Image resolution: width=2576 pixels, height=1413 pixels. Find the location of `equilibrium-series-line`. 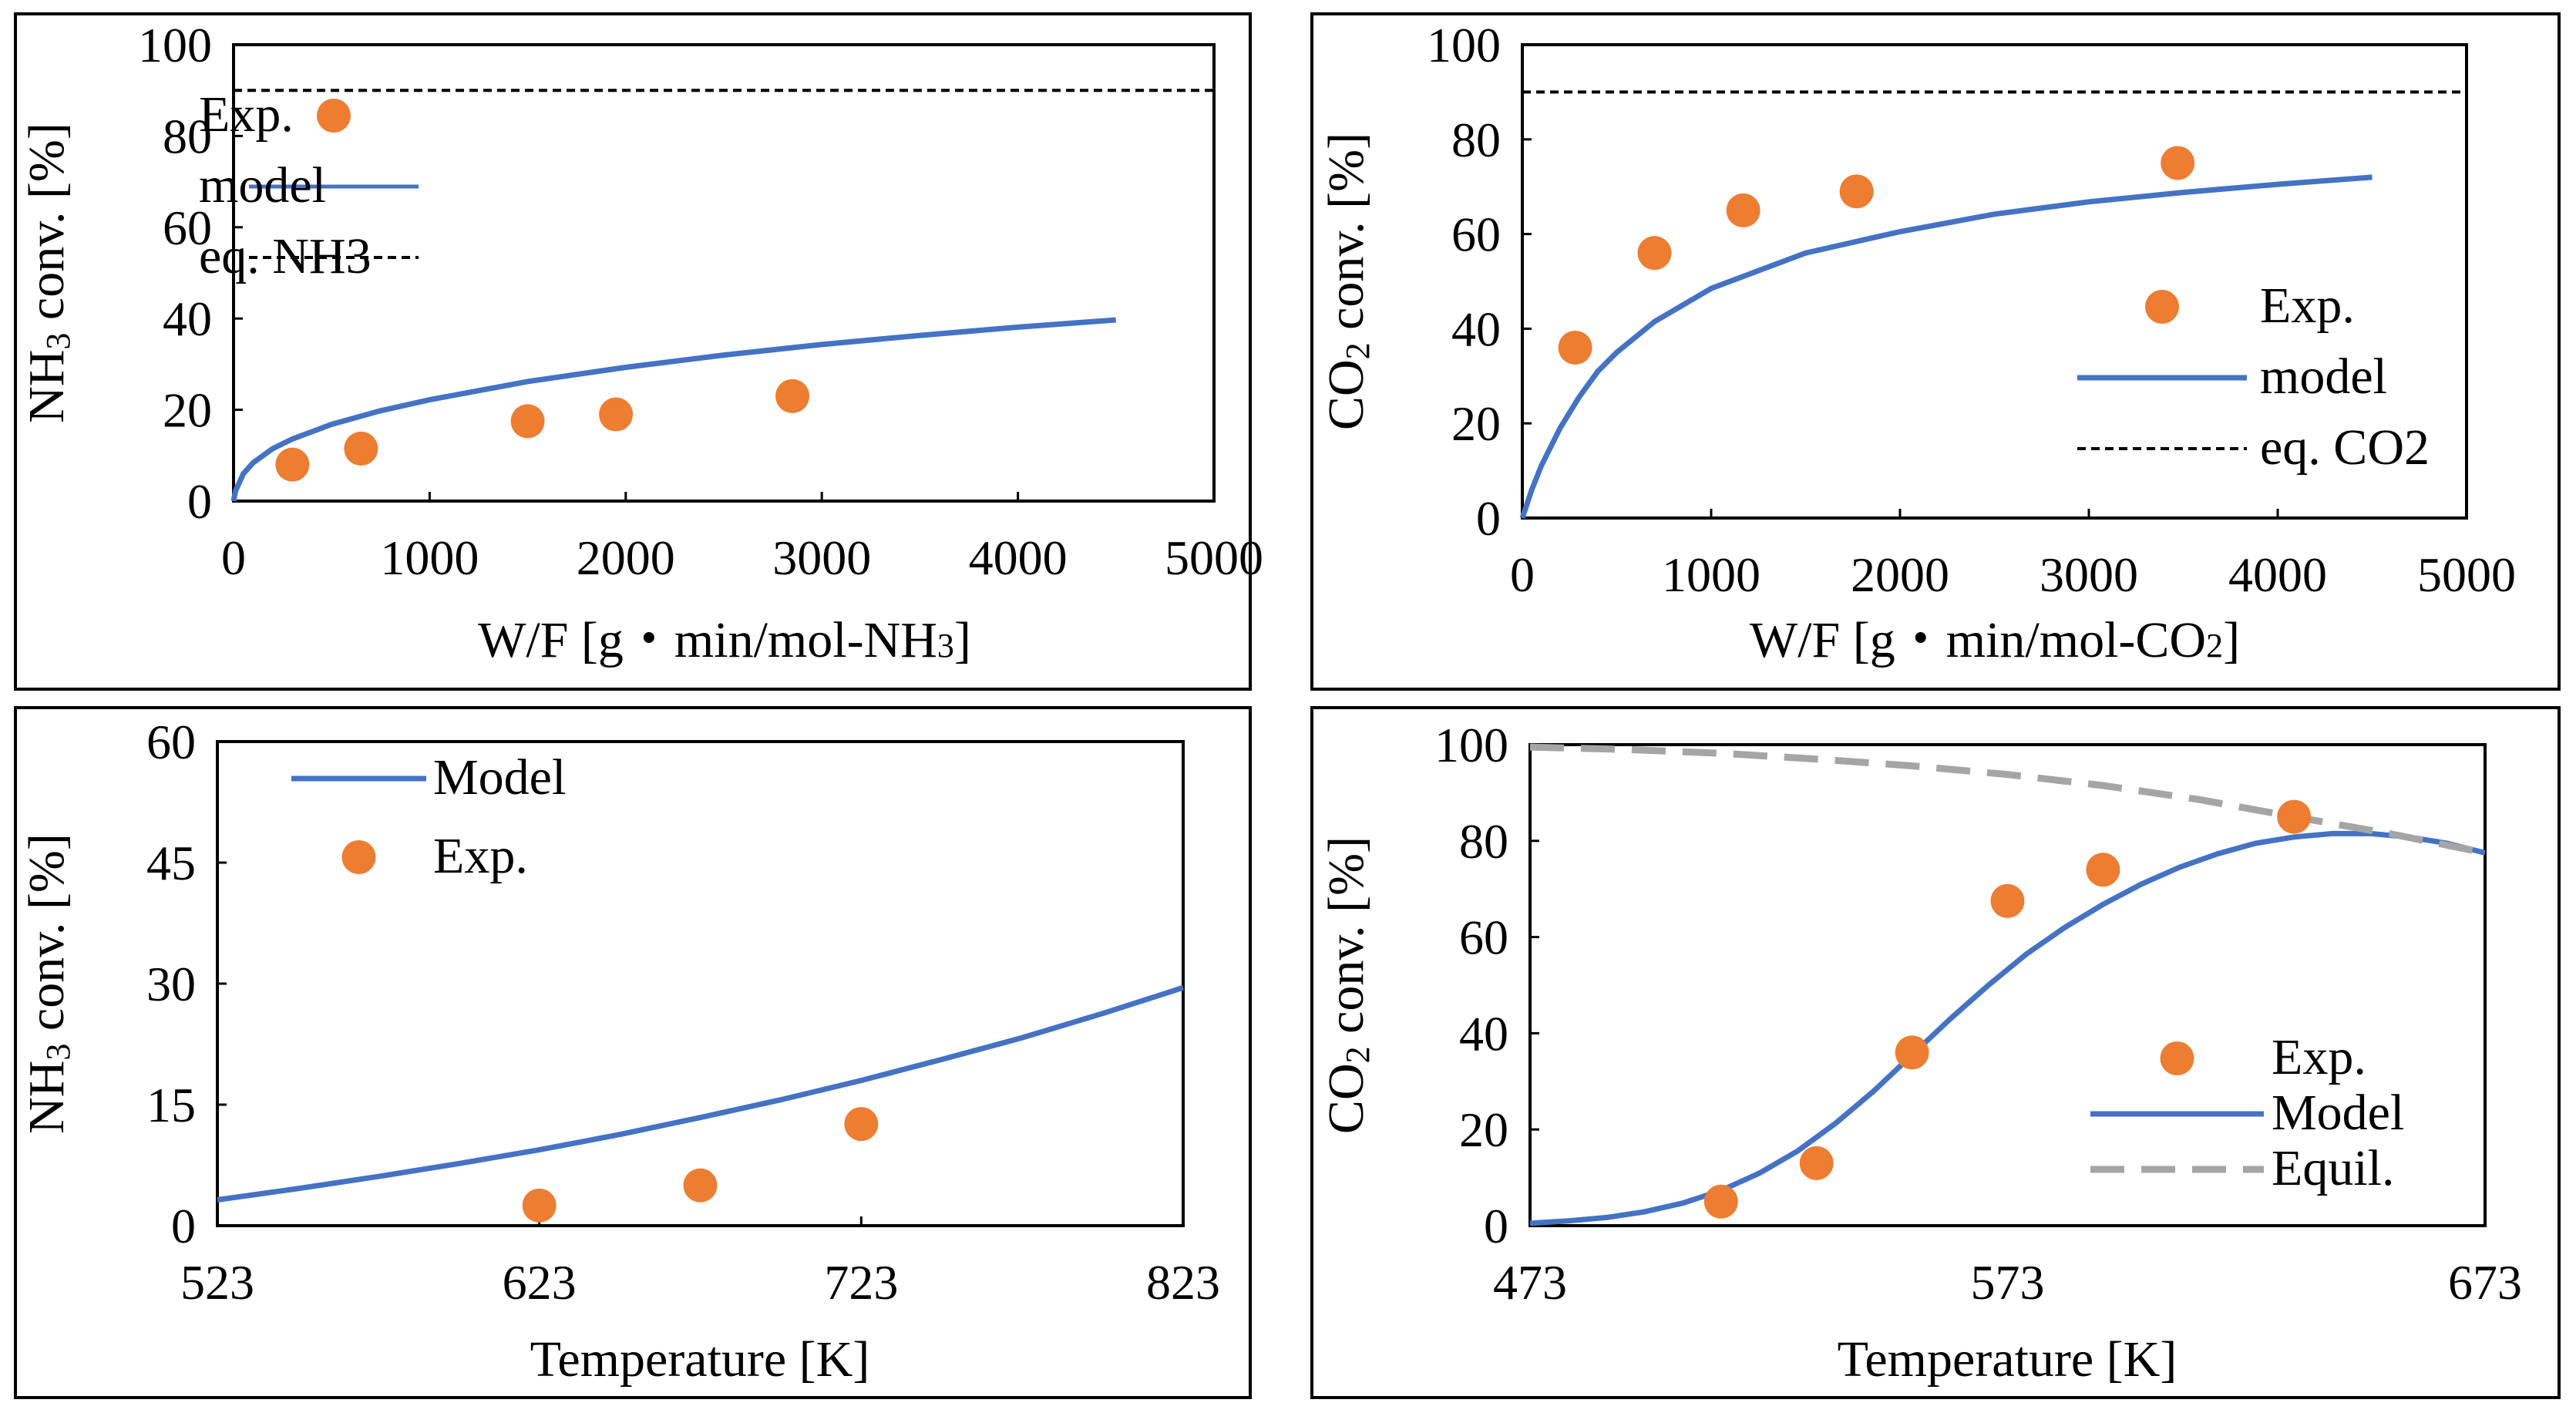

equilibrium-series-line is located at coordinates (2007, 799).